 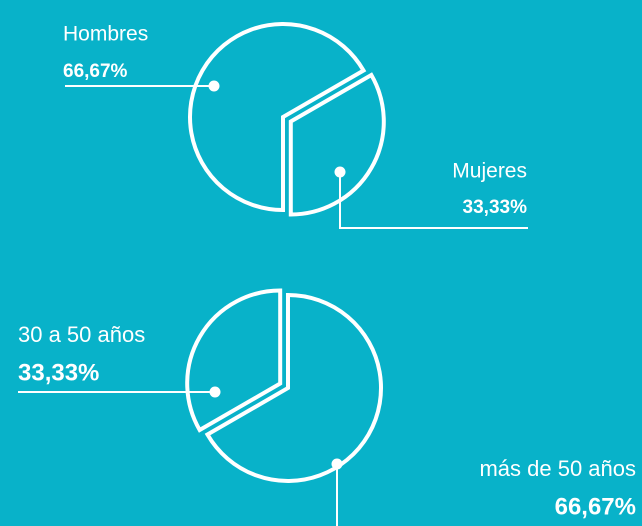 I want to click on category-label: 30 a 50 años, so click(x=81, y=334).